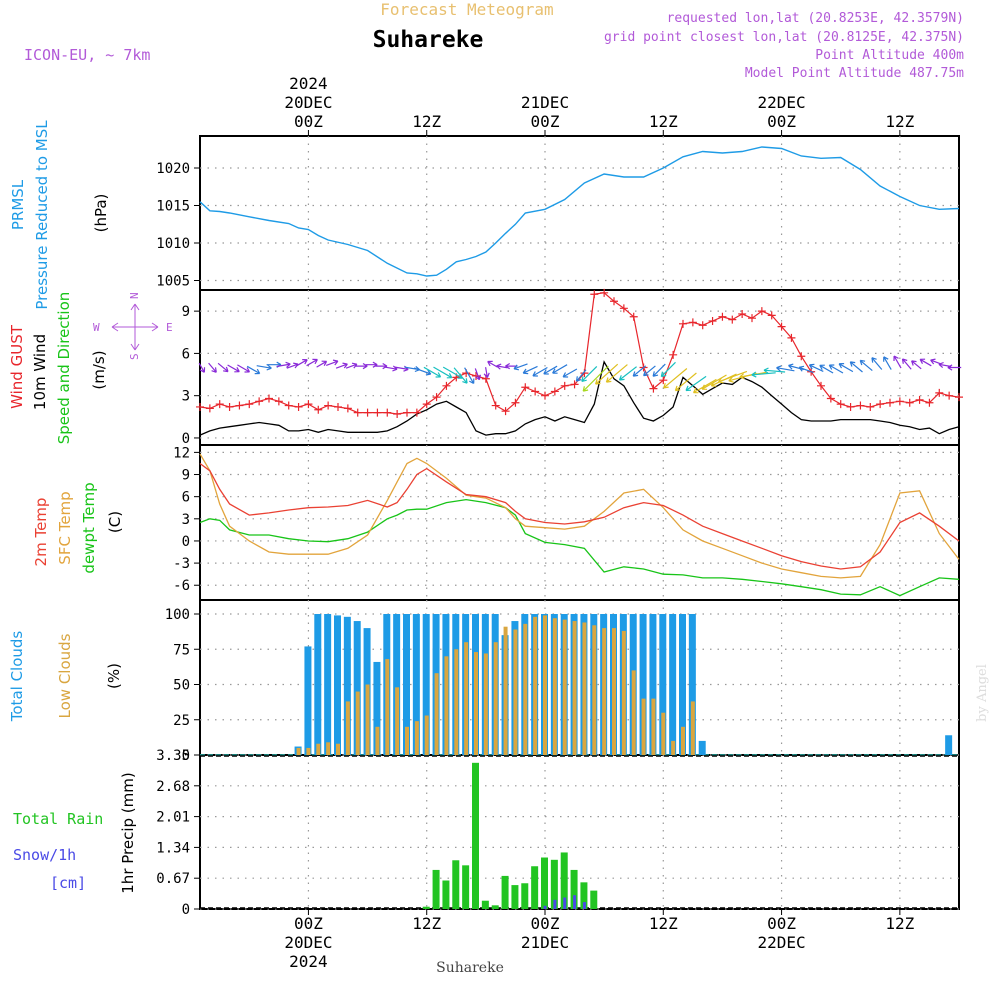  I want to click on pressure-panel, so click(579, 213).